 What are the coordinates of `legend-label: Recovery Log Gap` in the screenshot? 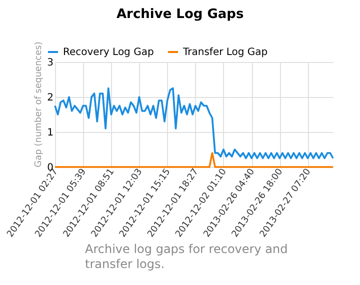 It's located at (108, 52).